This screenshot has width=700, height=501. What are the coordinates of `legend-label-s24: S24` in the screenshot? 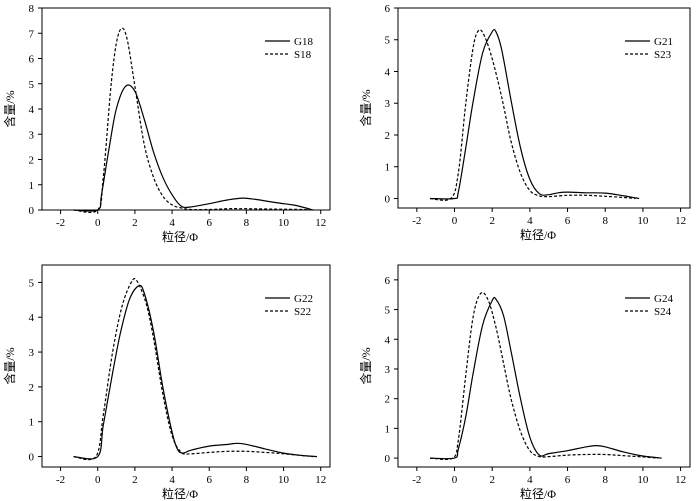 It's located at (663, 312).